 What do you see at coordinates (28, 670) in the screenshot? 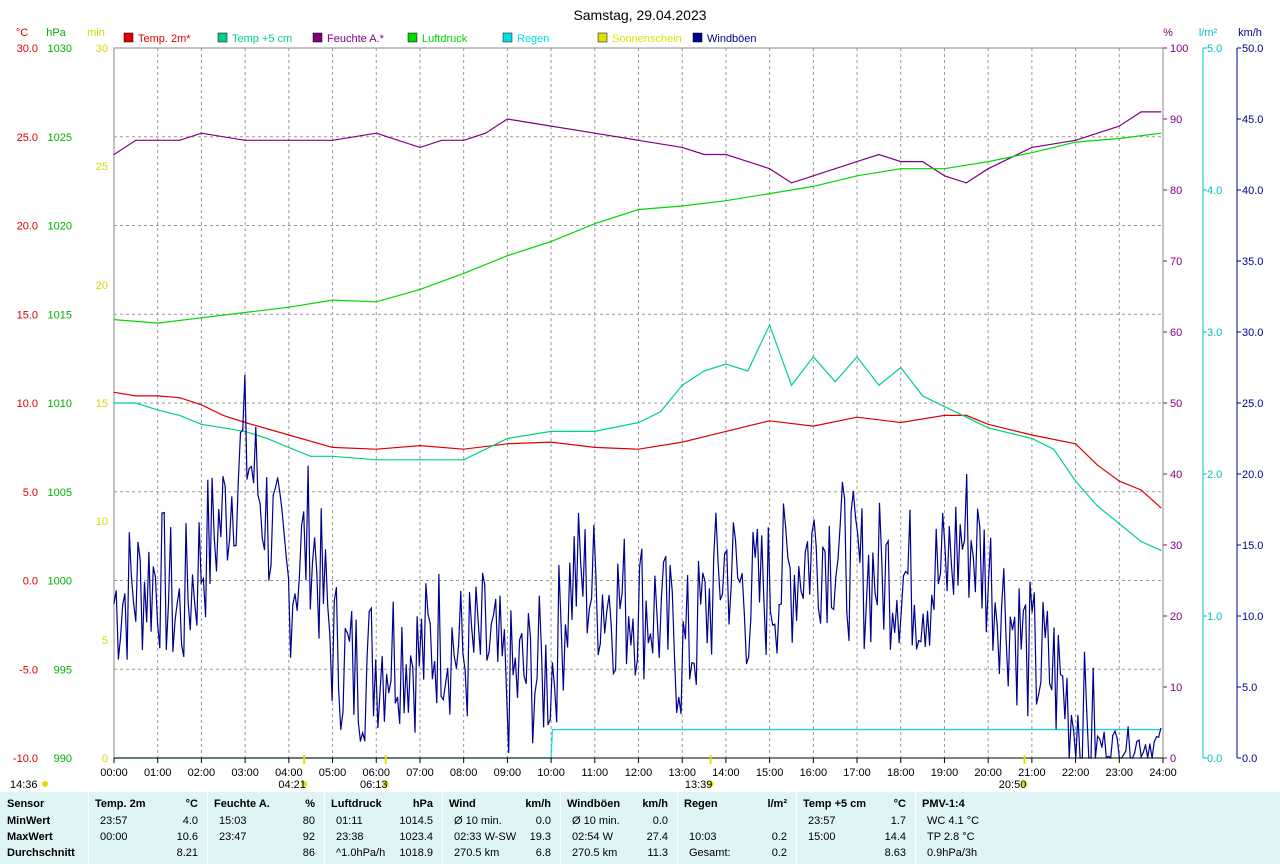
I see `temp-tick-label: -5.0` at bounding box center [28, 670].